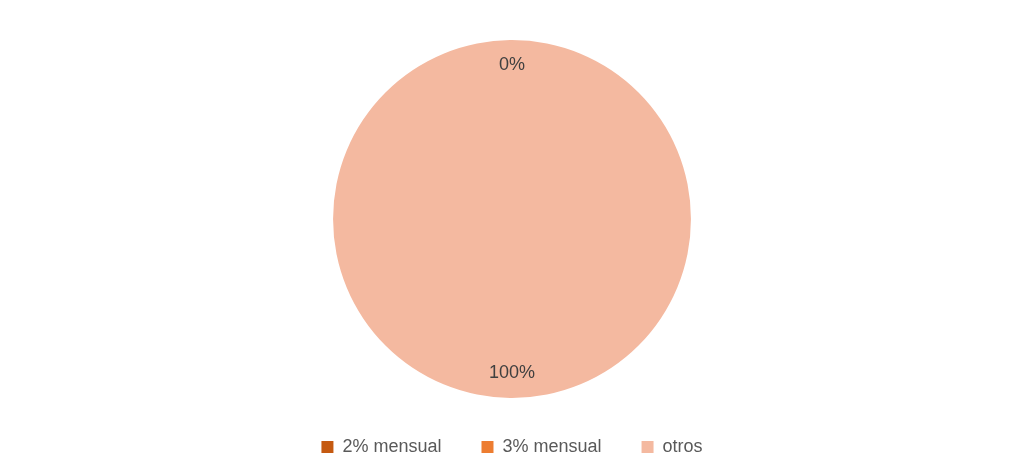 The width and height of the screenshot is (1024, 472). I want to click on legend-label: otros, so click(682, 445).